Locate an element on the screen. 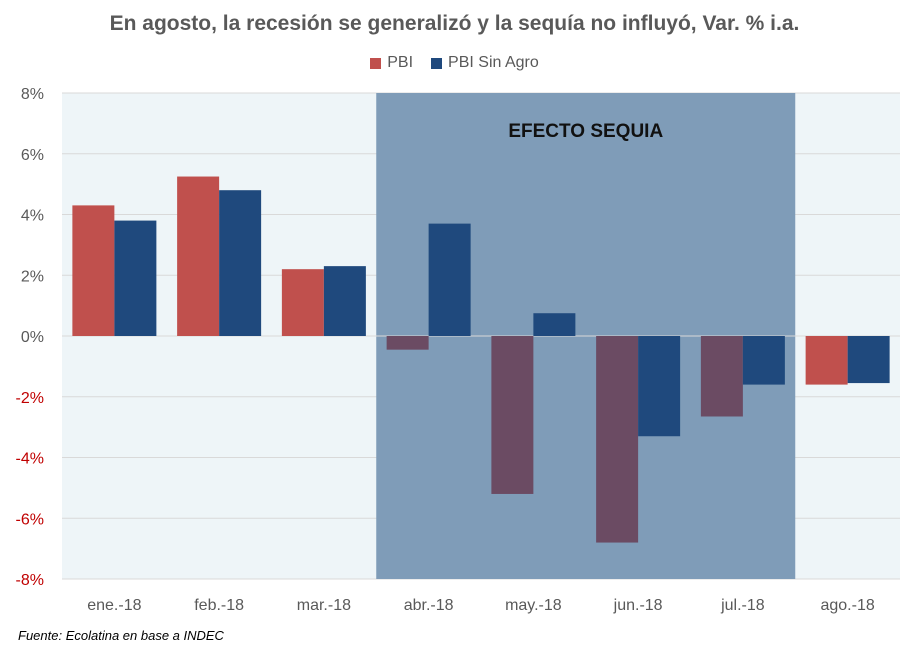 The image size is (909, 659). bar-pbi-abr.-18 is located at coordinates (407, 343).